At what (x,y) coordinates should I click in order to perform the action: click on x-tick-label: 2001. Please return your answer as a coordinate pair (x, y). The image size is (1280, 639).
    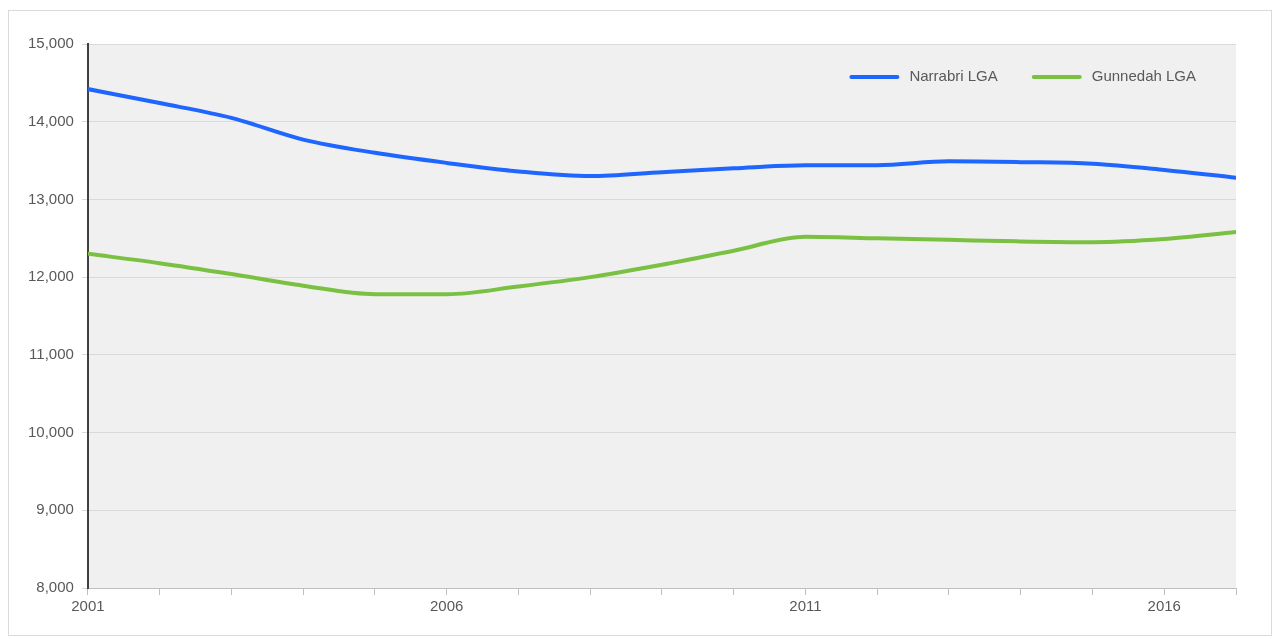
    Looking at the image, I should click on (88, 606).